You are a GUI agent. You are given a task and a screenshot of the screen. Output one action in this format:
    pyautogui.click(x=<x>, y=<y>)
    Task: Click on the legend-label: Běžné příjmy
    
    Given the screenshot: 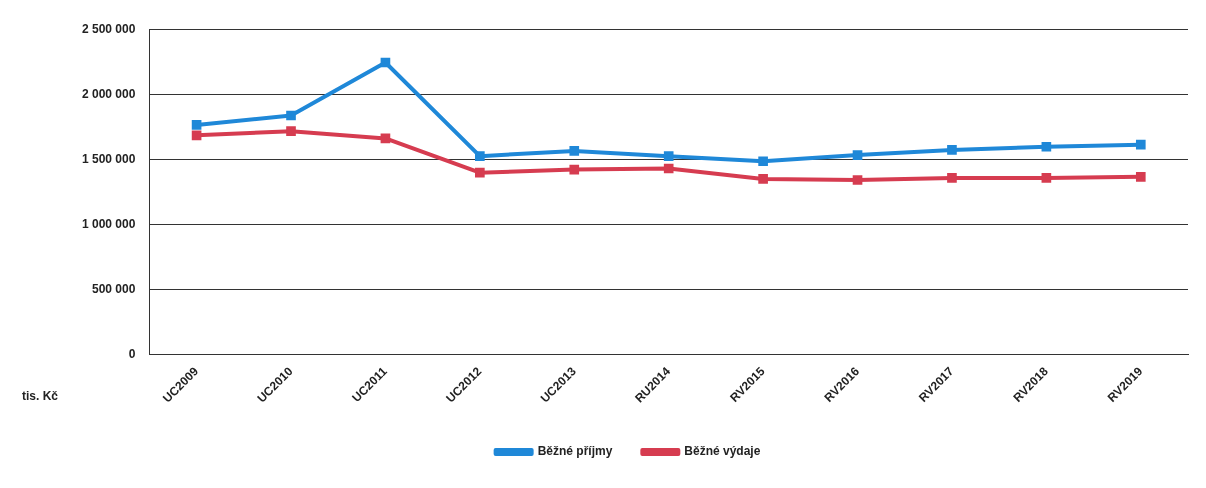 What is the action you would take?
    pyautogui.click(x=575, y=451)
    